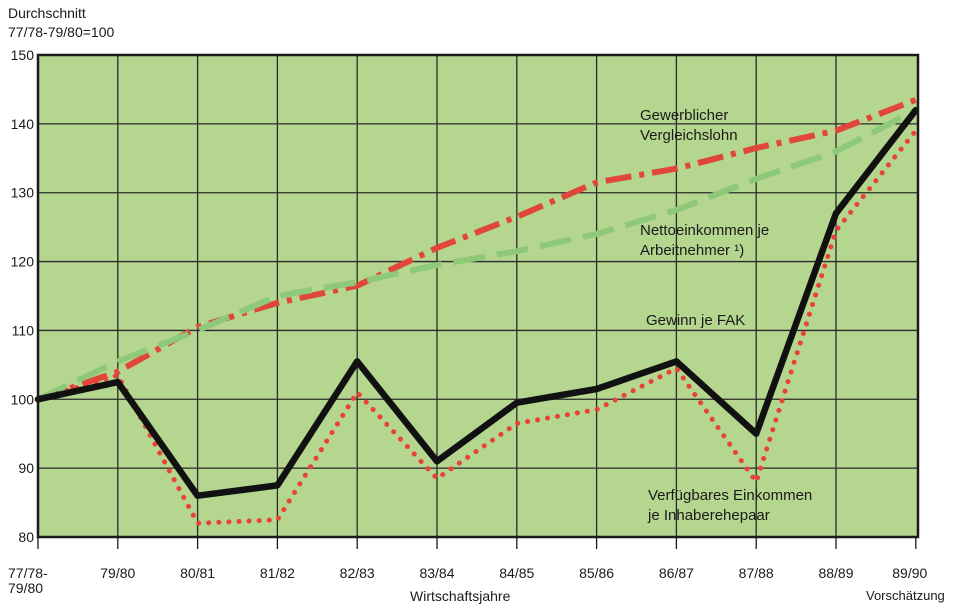  I want to click on annotation-label: Arbeitnehmer ¹), so click(692, 250).